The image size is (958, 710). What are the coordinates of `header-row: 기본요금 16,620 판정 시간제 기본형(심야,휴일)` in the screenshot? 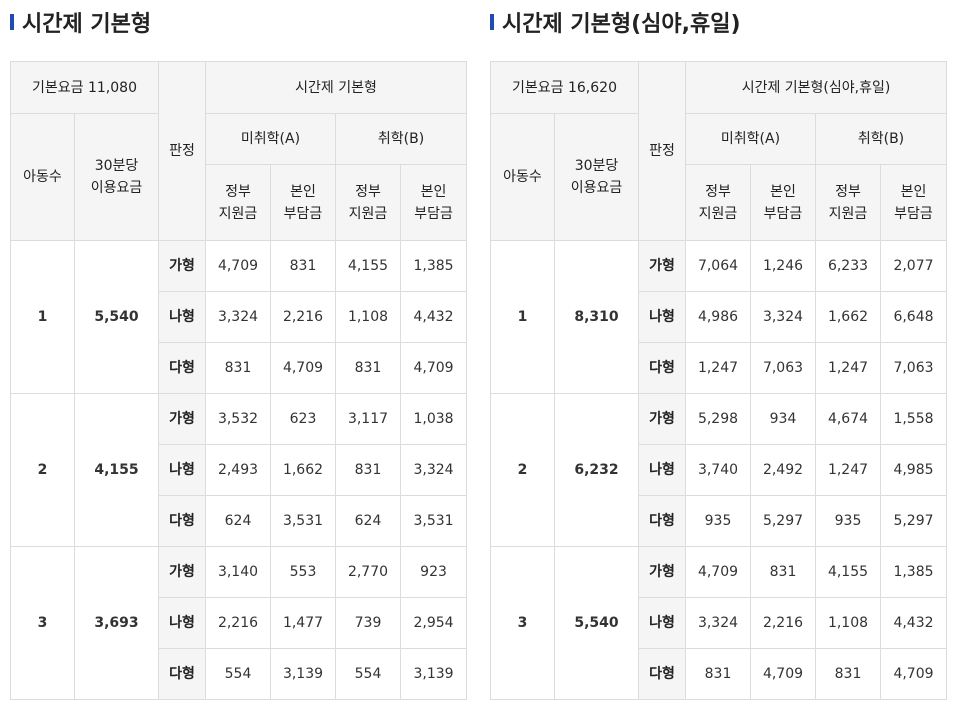 It's located at (718, 151).